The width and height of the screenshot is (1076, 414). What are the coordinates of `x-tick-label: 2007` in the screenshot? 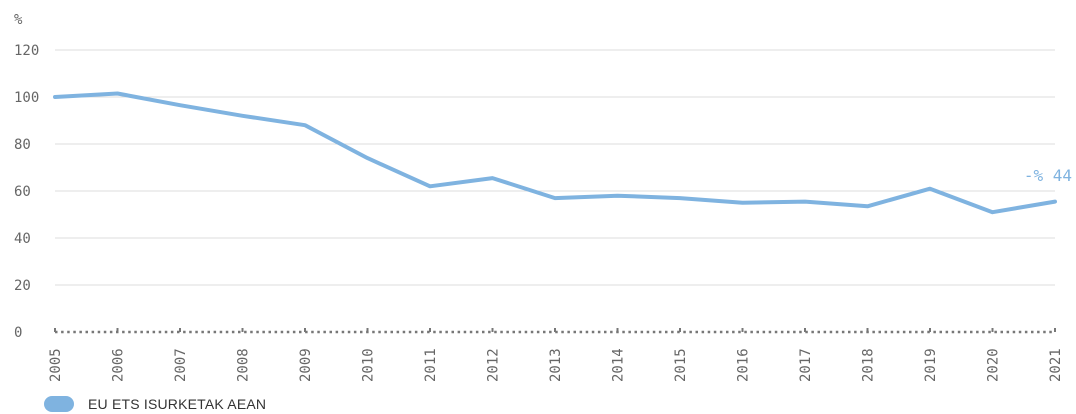 It's located at (181, 365).